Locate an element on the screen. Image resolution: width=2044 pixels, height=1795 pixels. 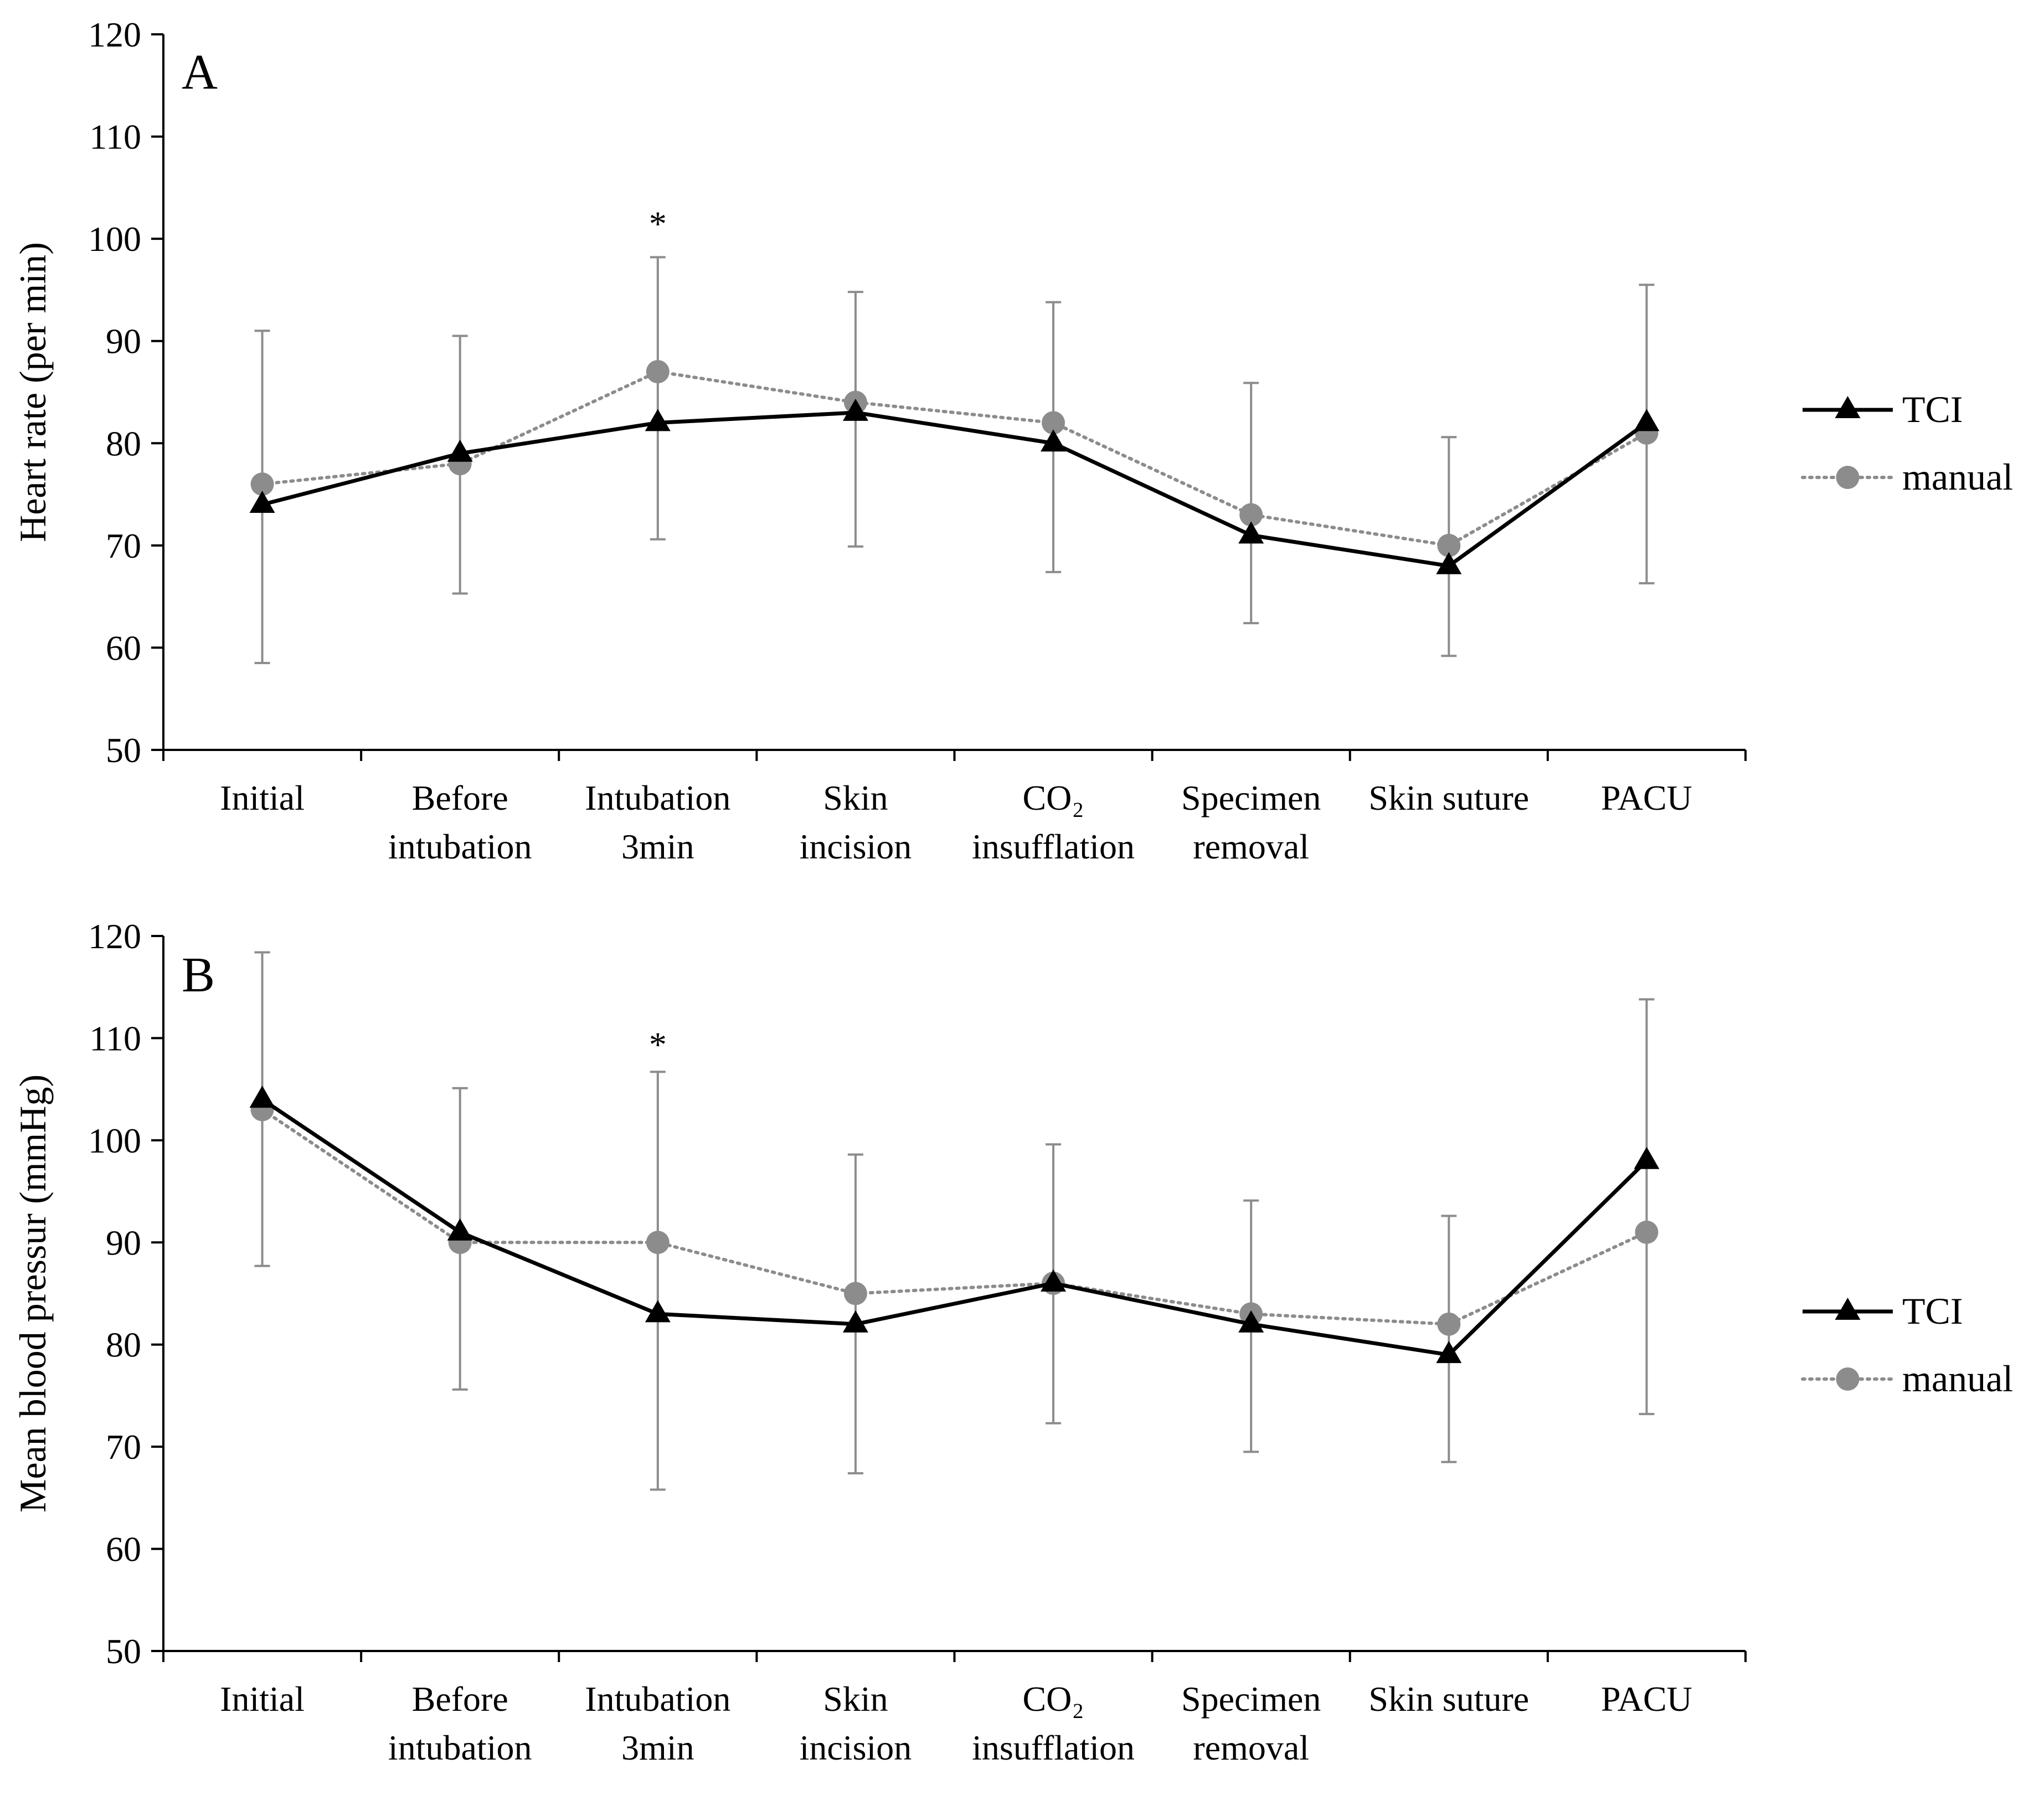
y-axis-title: Heart rate (per min) is located at coordinates (33, 392).